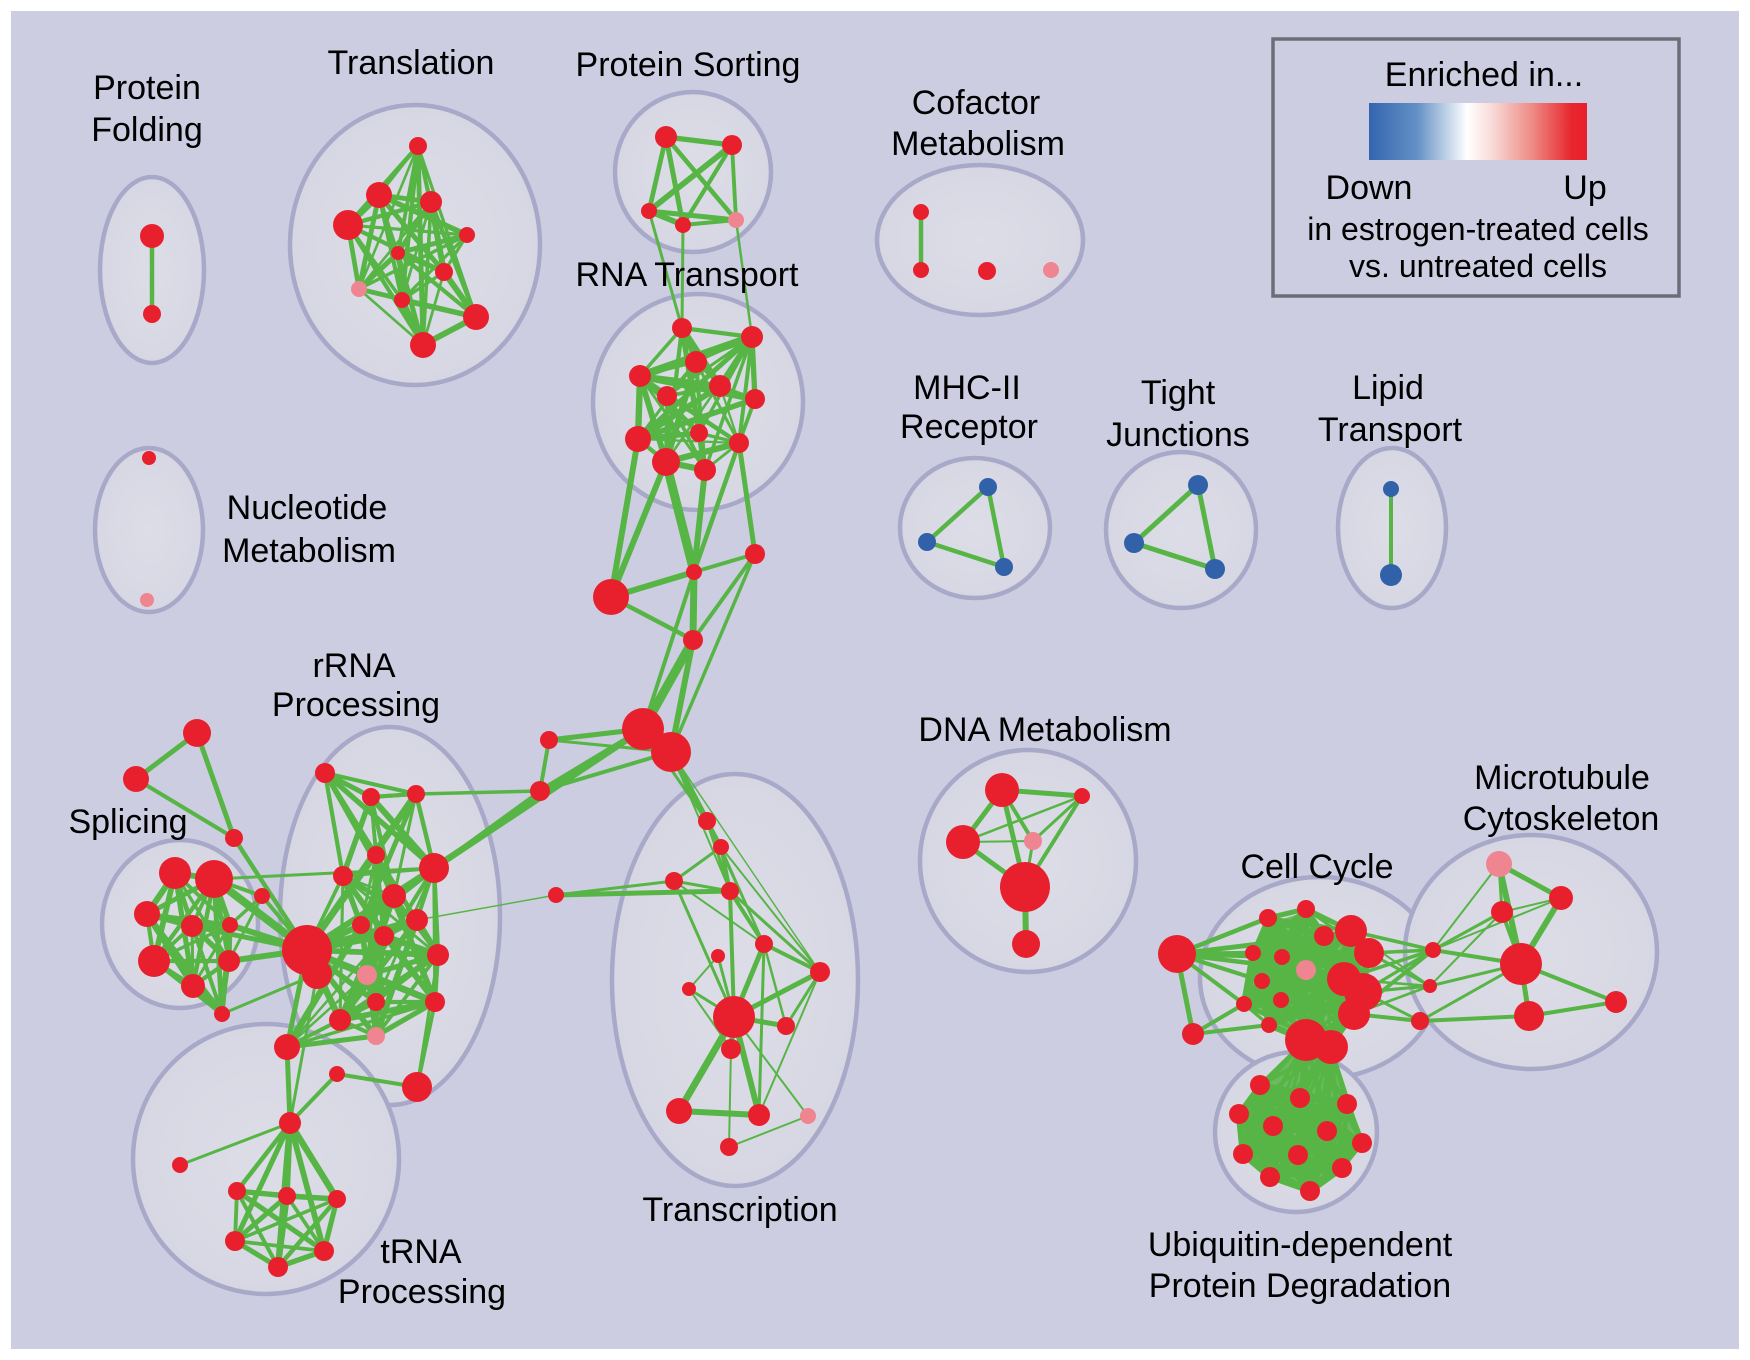  Describe the element at coordinates (147, 88) in the screenshot. I see `svg-text: Protein` at that location.